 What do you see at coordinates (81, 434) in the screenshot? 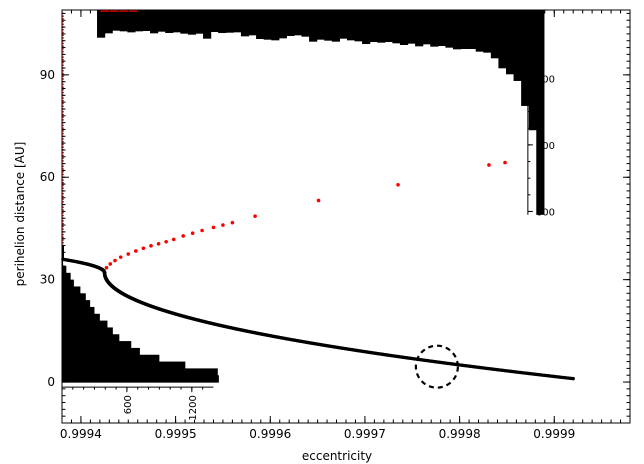
I see `x-tick-label: 0.9994` at bounding box center [81, 434].